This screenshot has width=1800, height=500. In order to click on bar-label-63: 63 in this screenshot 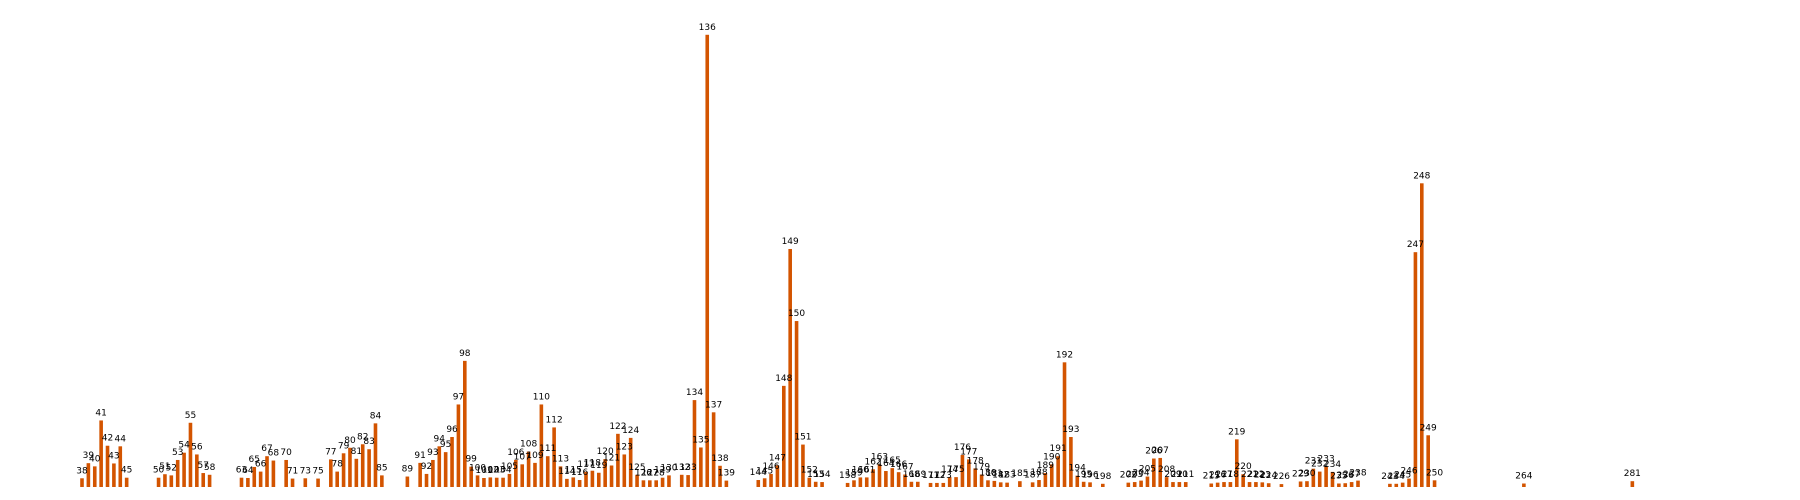, I will do `click(241, 471)`.